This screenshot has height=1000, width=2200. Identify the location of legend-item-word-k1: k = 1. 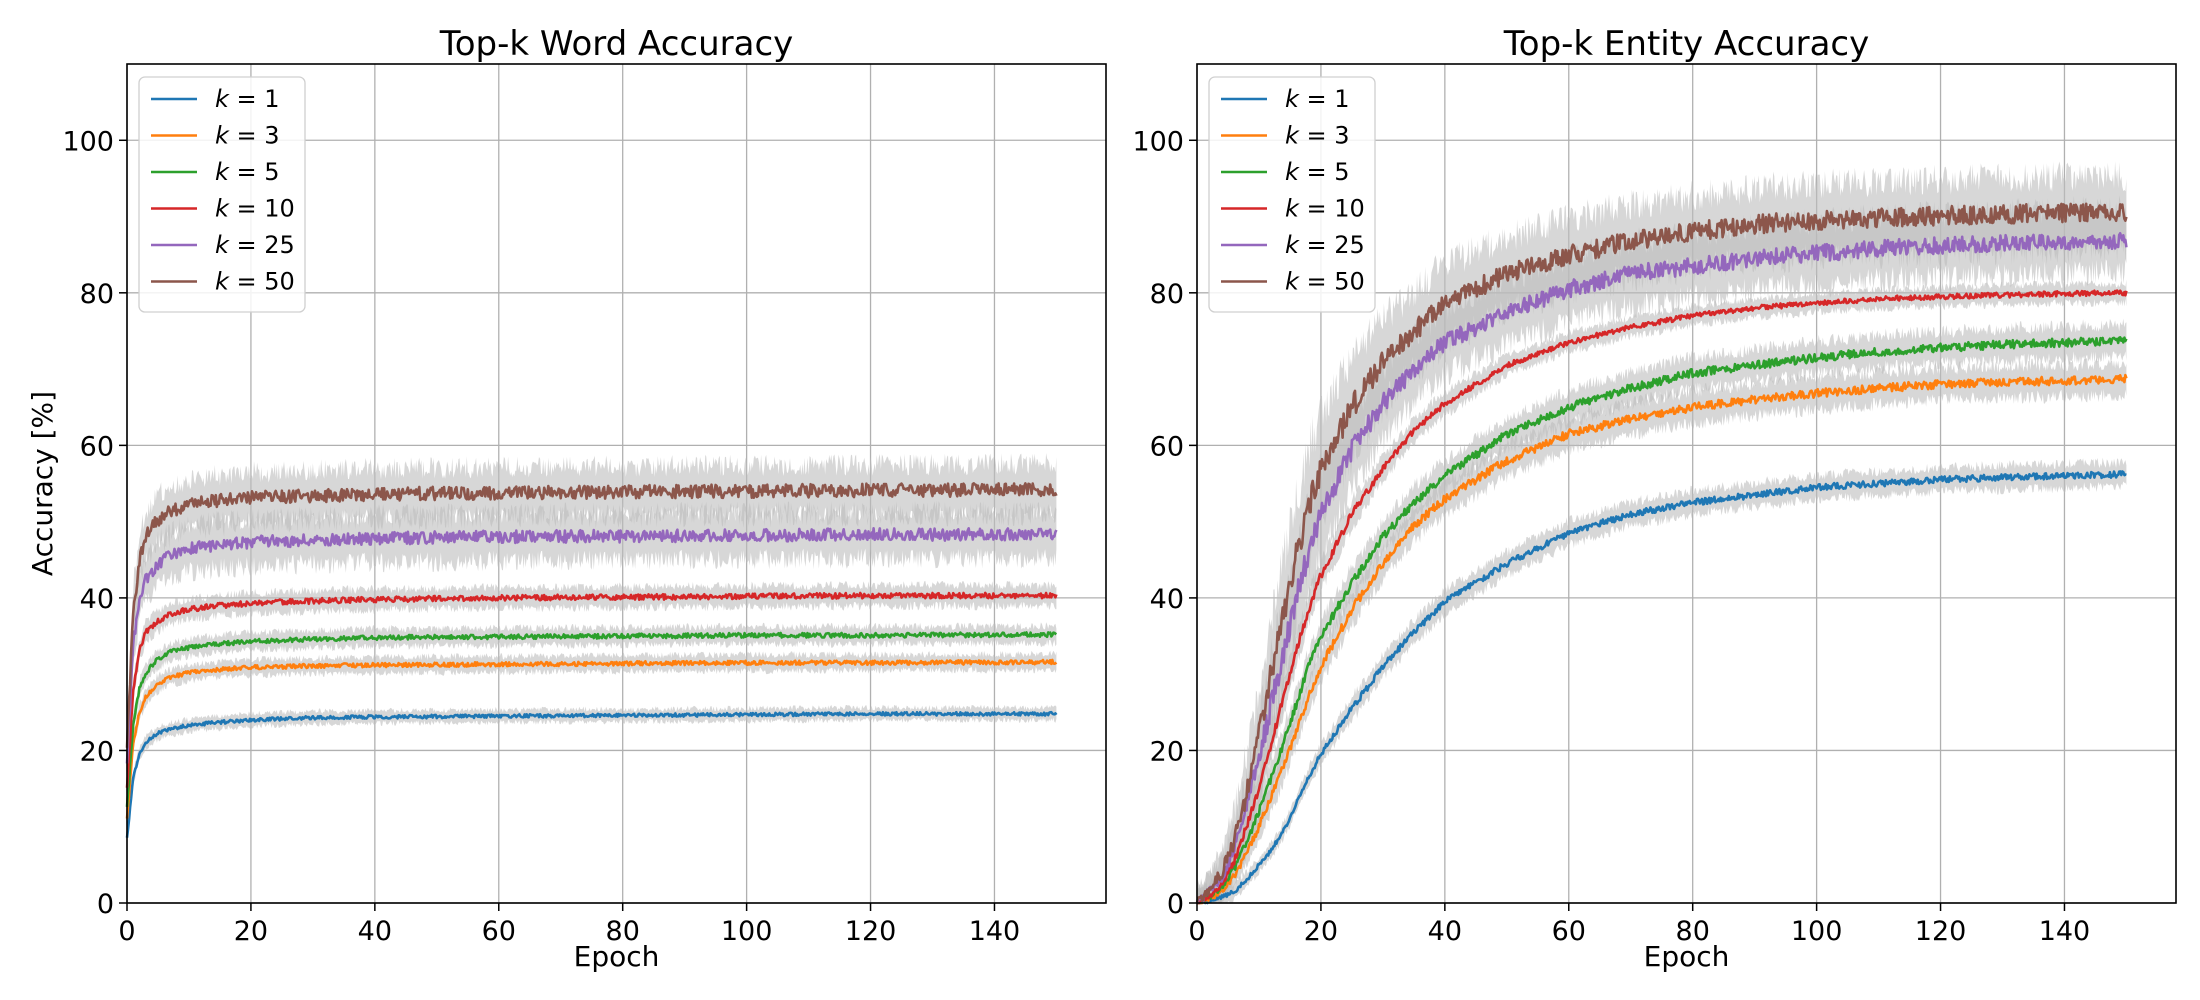
(215, 99).